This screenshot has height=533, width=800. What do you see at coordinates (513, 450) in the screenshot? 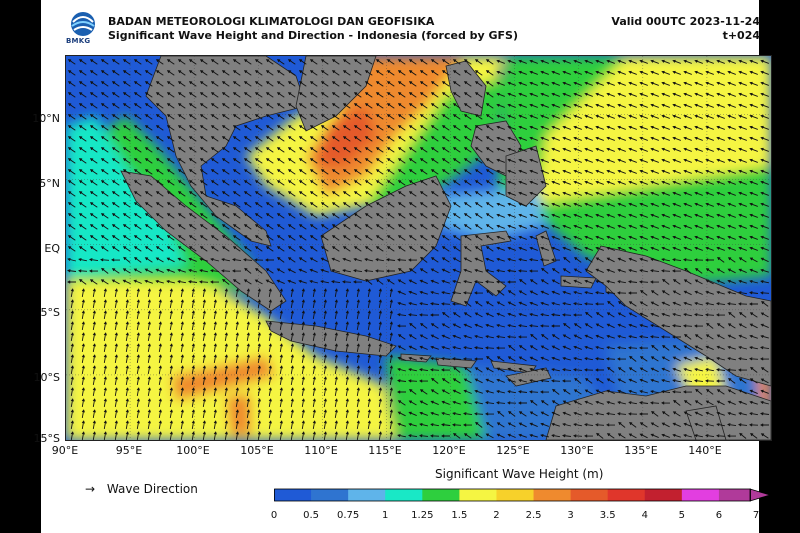
I see `lon-label-125e: 125°E` at bounding box center [513, 450].